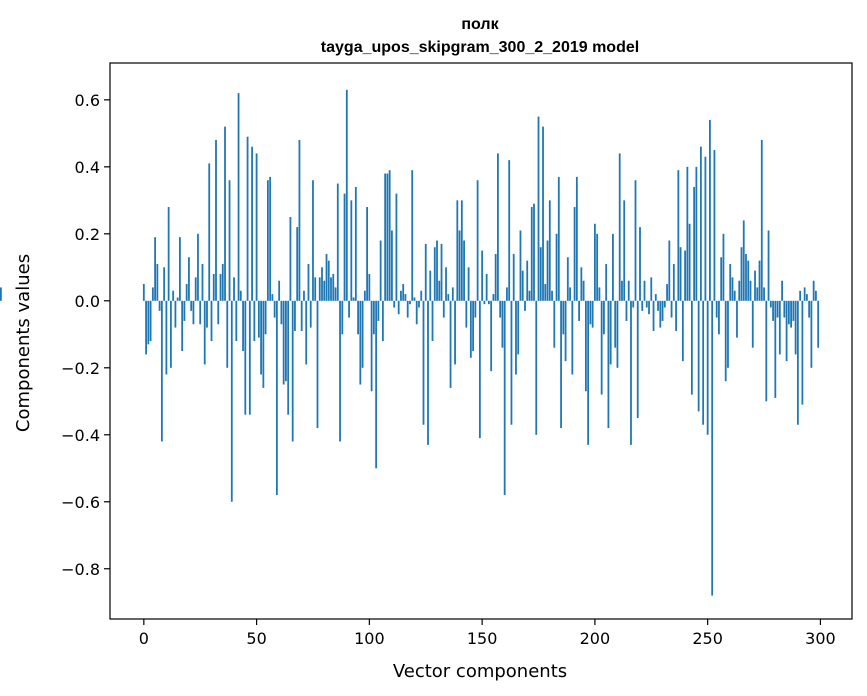 The width and height of the screenshot is (867, 696). I want to click on y-tick-label: 0.6, so click(87, 100).